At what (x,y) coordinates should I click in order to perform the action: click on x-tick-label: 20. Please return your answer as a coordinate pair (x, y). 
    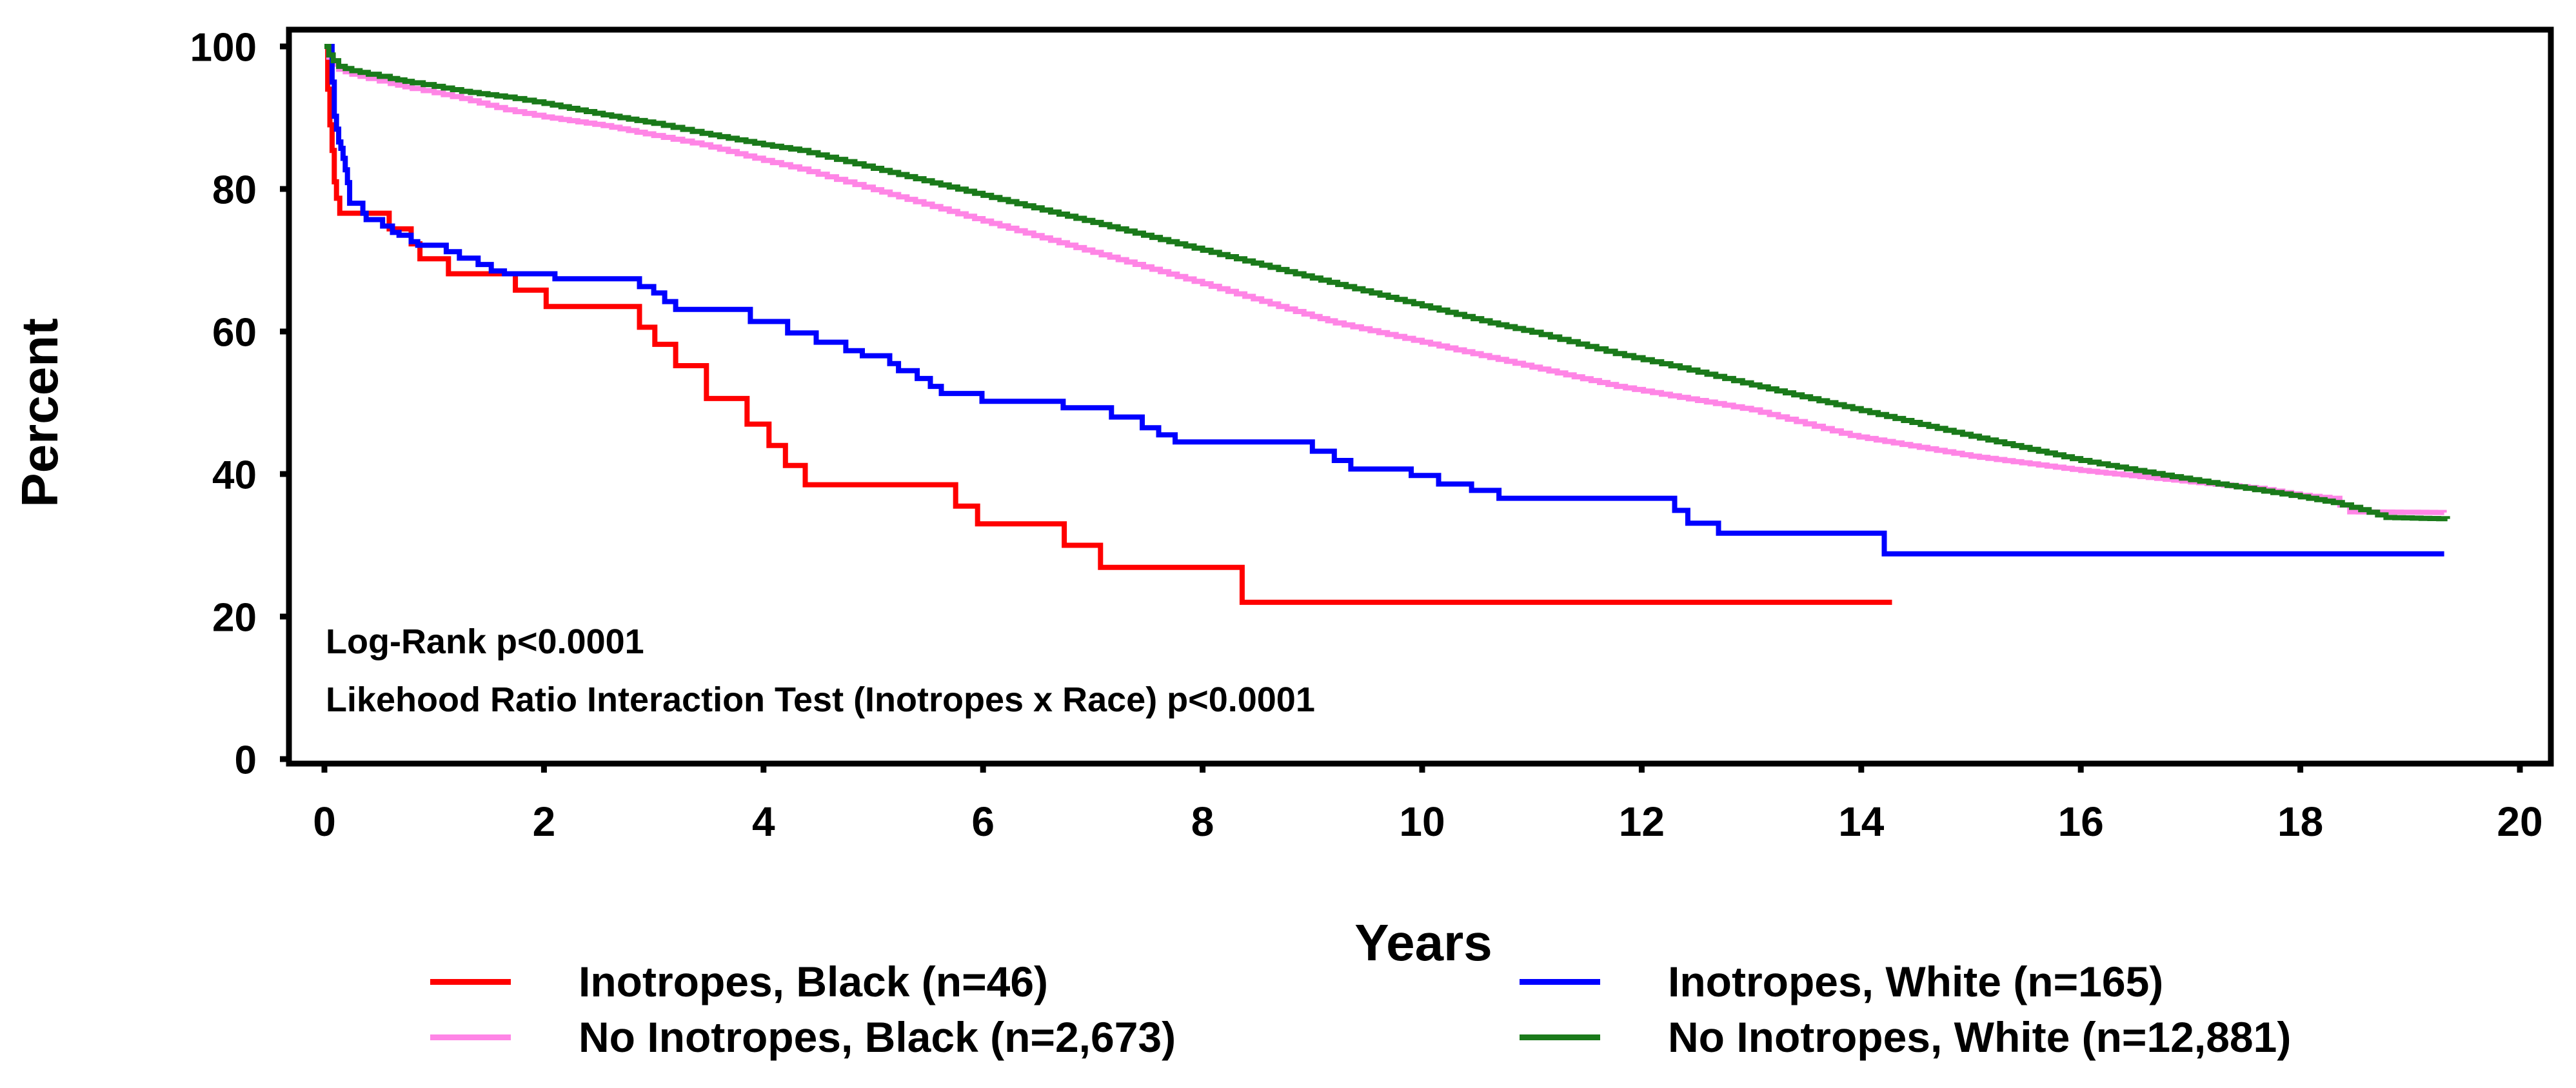
    Looking at the image, I should click on (2519, 822).